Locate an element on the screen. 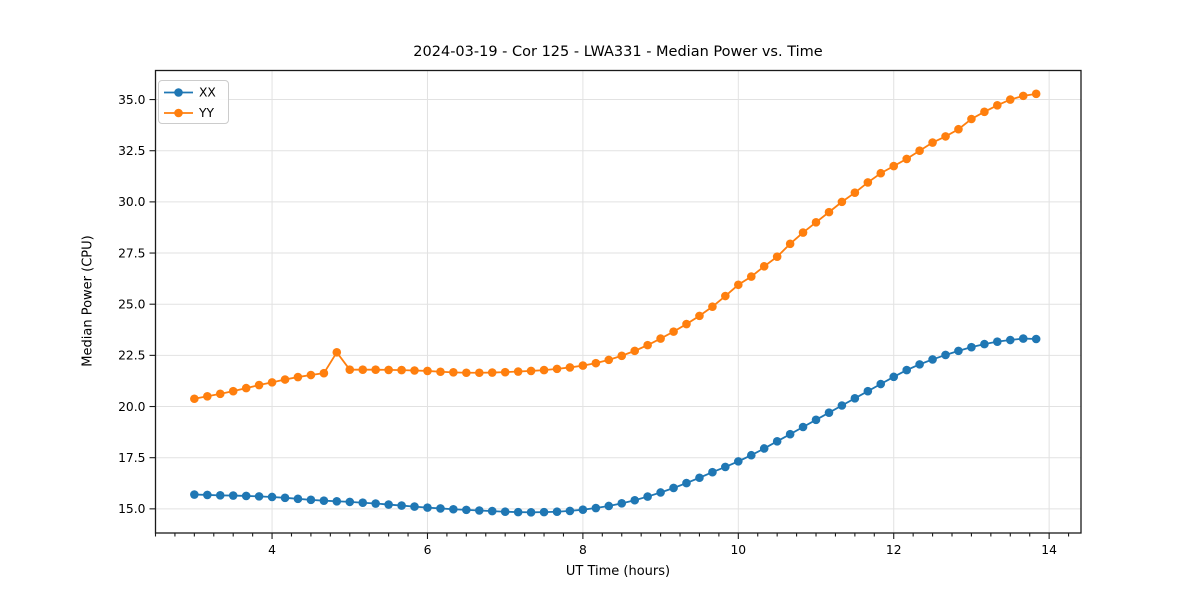 Image resolution: width=1200 pixels, height=600 pixels. x-tick-label: 14 is located at coordinates (1049, 550).